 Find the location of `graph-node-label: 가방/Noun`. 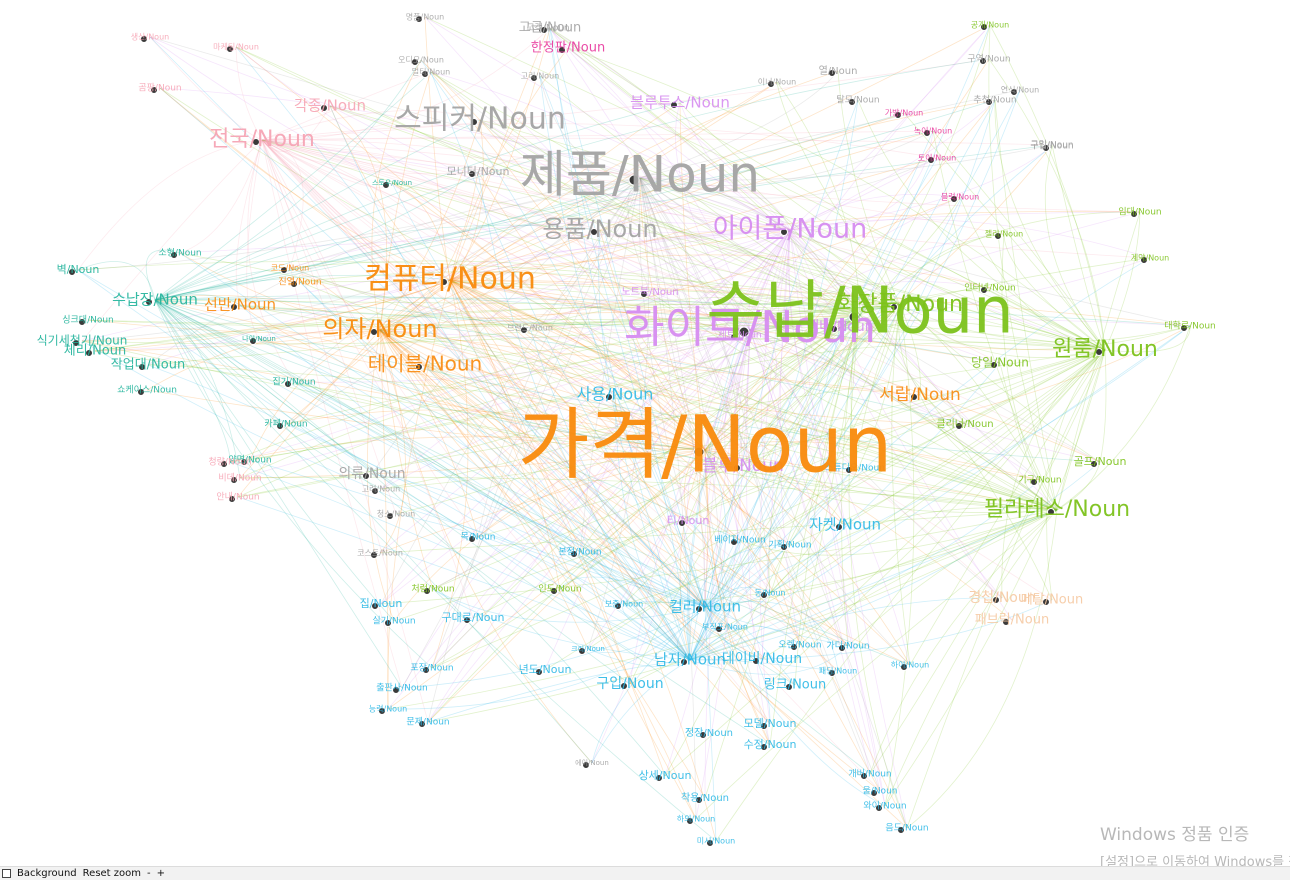

graph-node-label: 가방/Noun is located at coordinates (904, 113).